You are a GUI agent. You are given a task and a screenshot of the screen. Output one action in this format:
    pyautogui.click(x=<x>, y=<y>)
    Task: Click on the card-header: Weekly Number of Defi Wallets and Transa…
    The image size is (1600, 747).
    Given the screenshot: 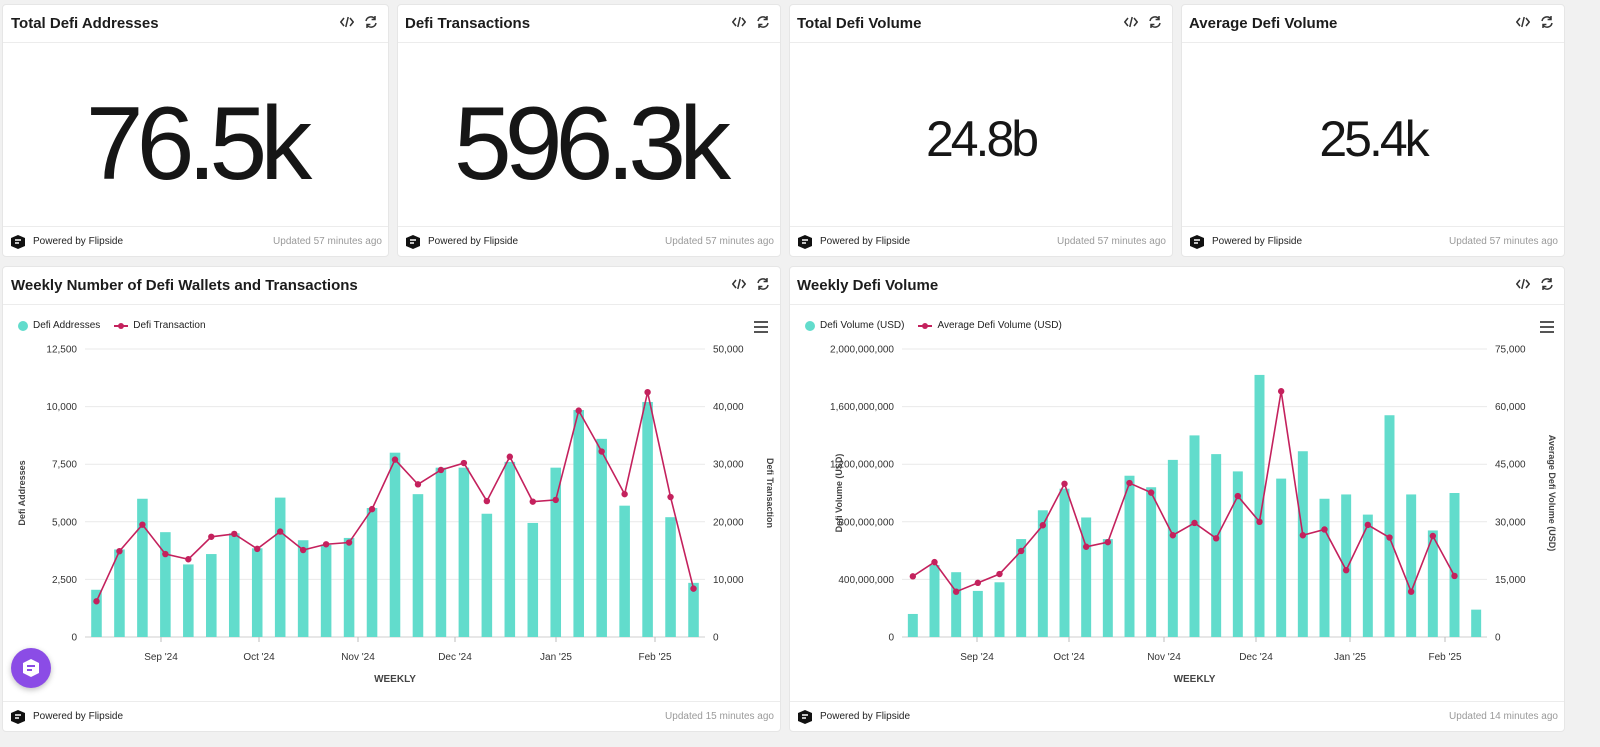 What is the action you would take?
    pyautogui.click(x=391, y=286)
    